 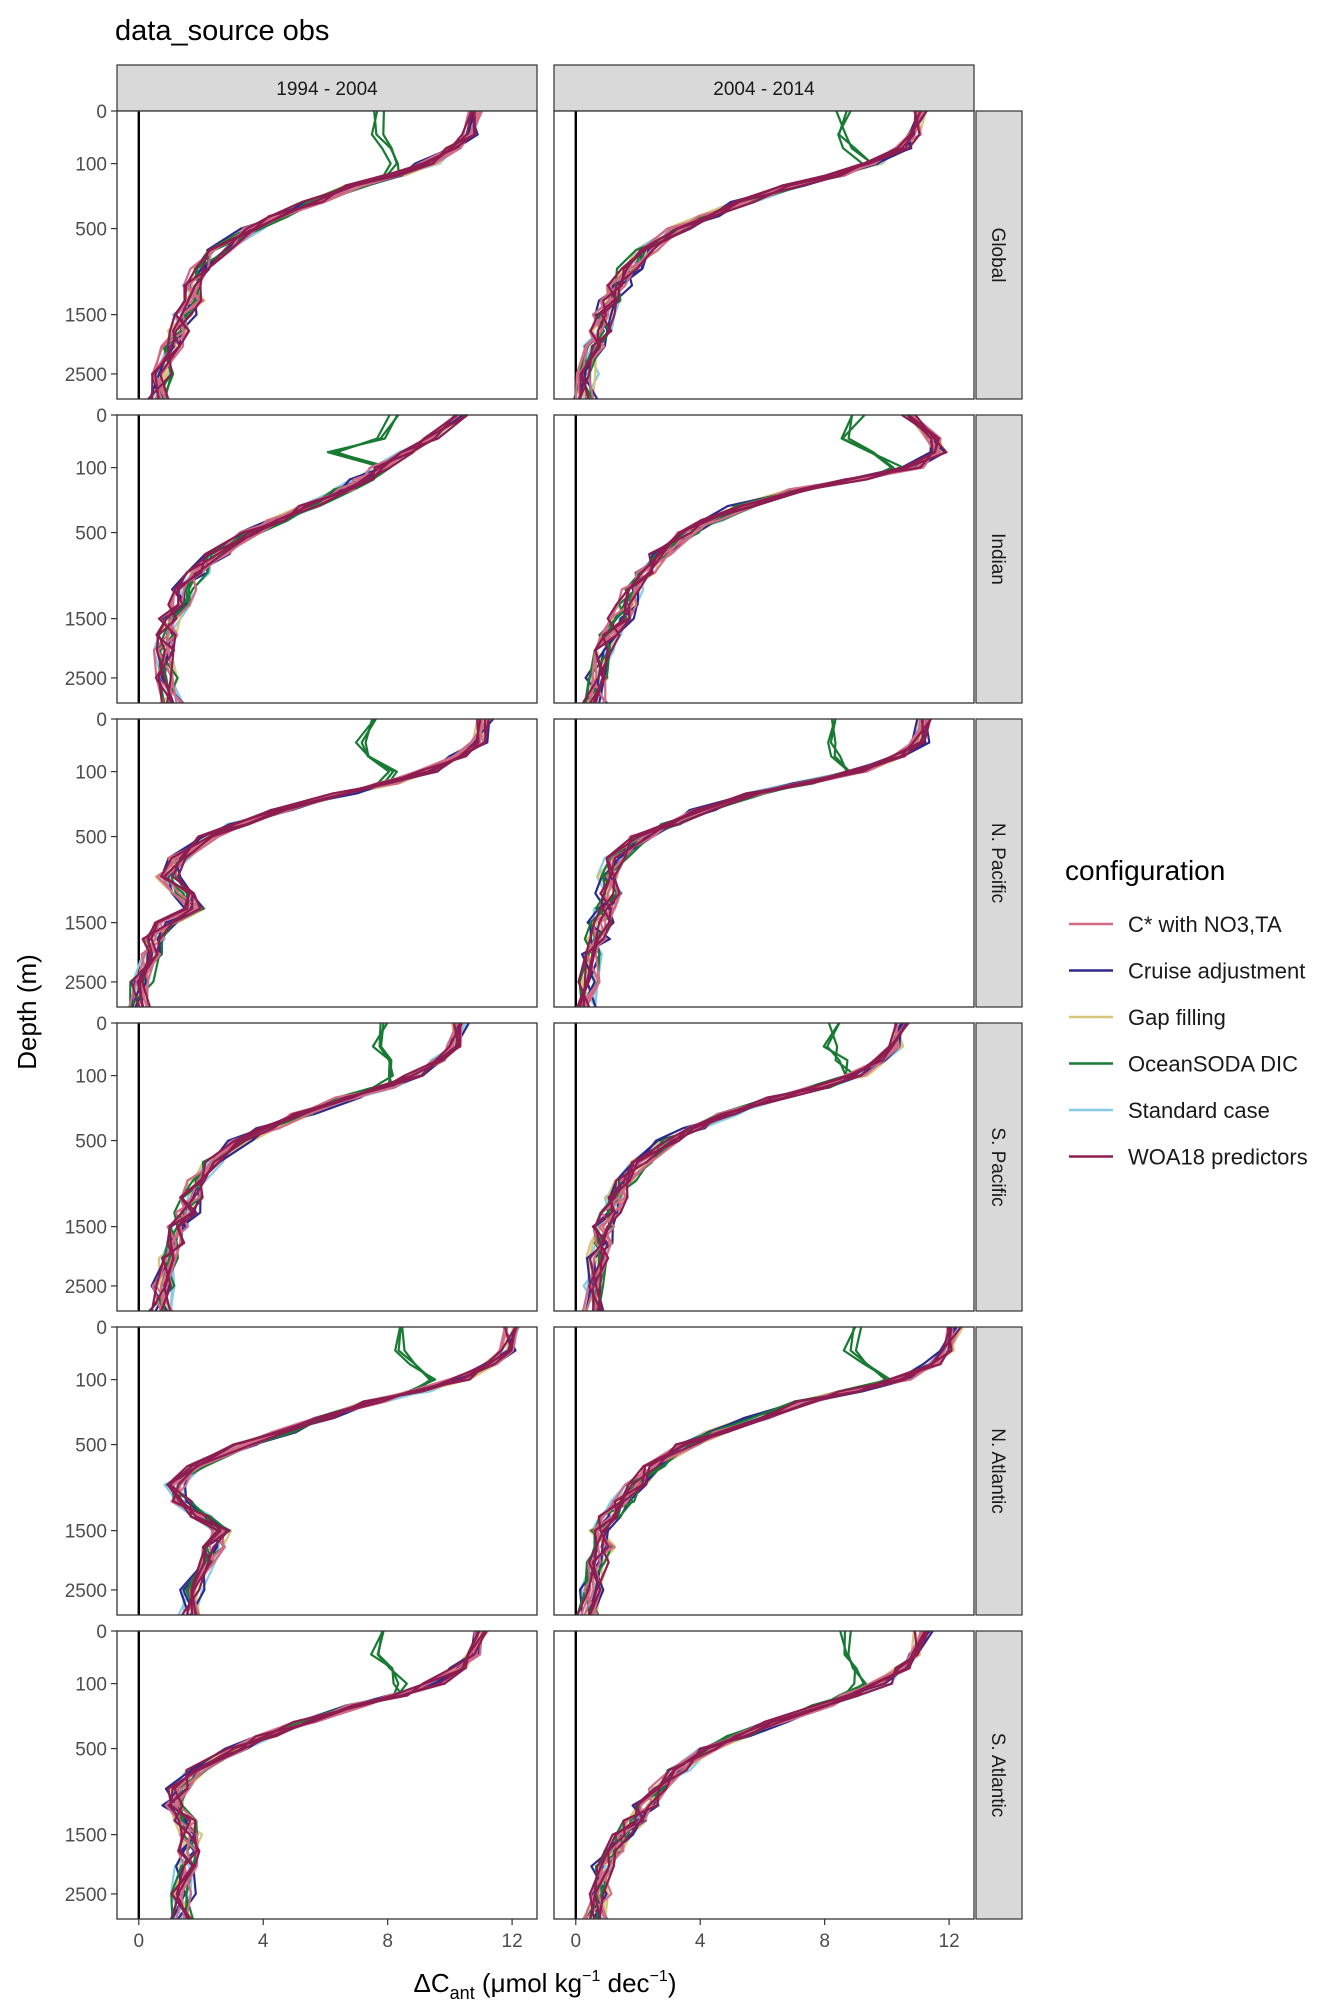 I want to click on row-strip-label: S. Pacific, so click(x=997, y=1166).